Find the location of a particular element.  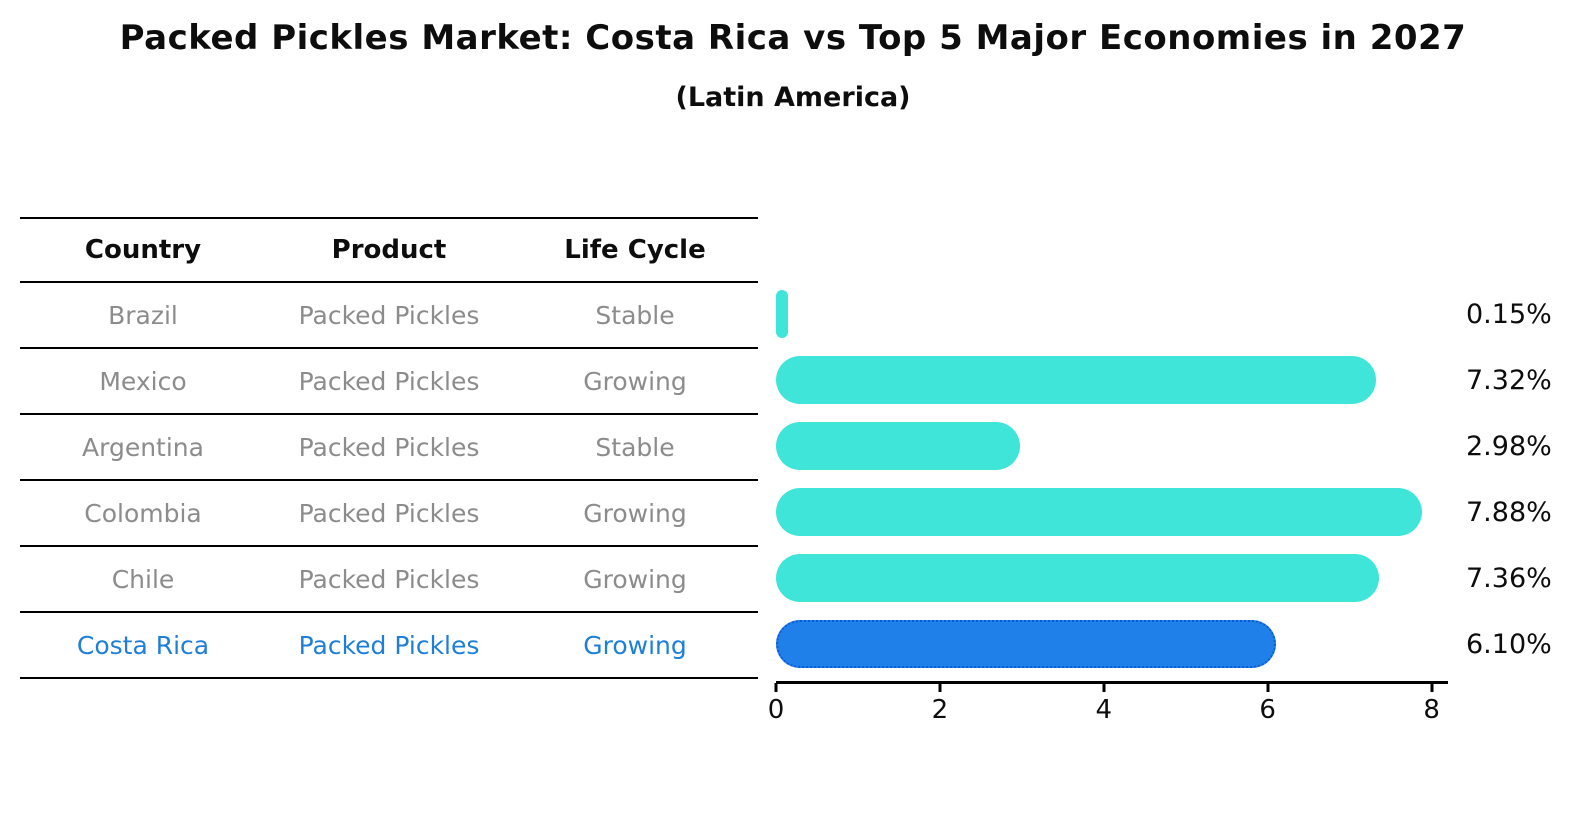

bar-row: 7.88% is located at coordinates (1181, 512).